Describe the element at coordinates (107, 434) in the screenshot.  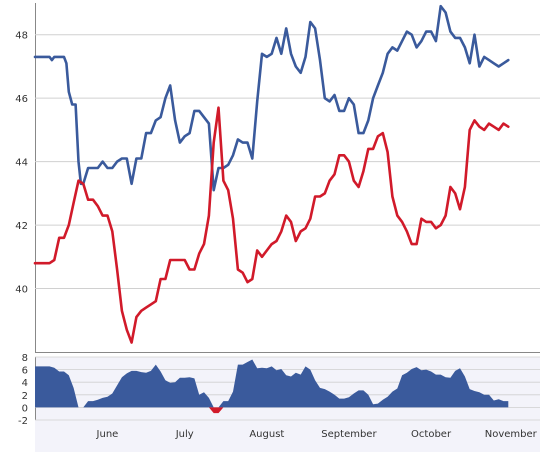
I see `x-tick-label: June` at that location.